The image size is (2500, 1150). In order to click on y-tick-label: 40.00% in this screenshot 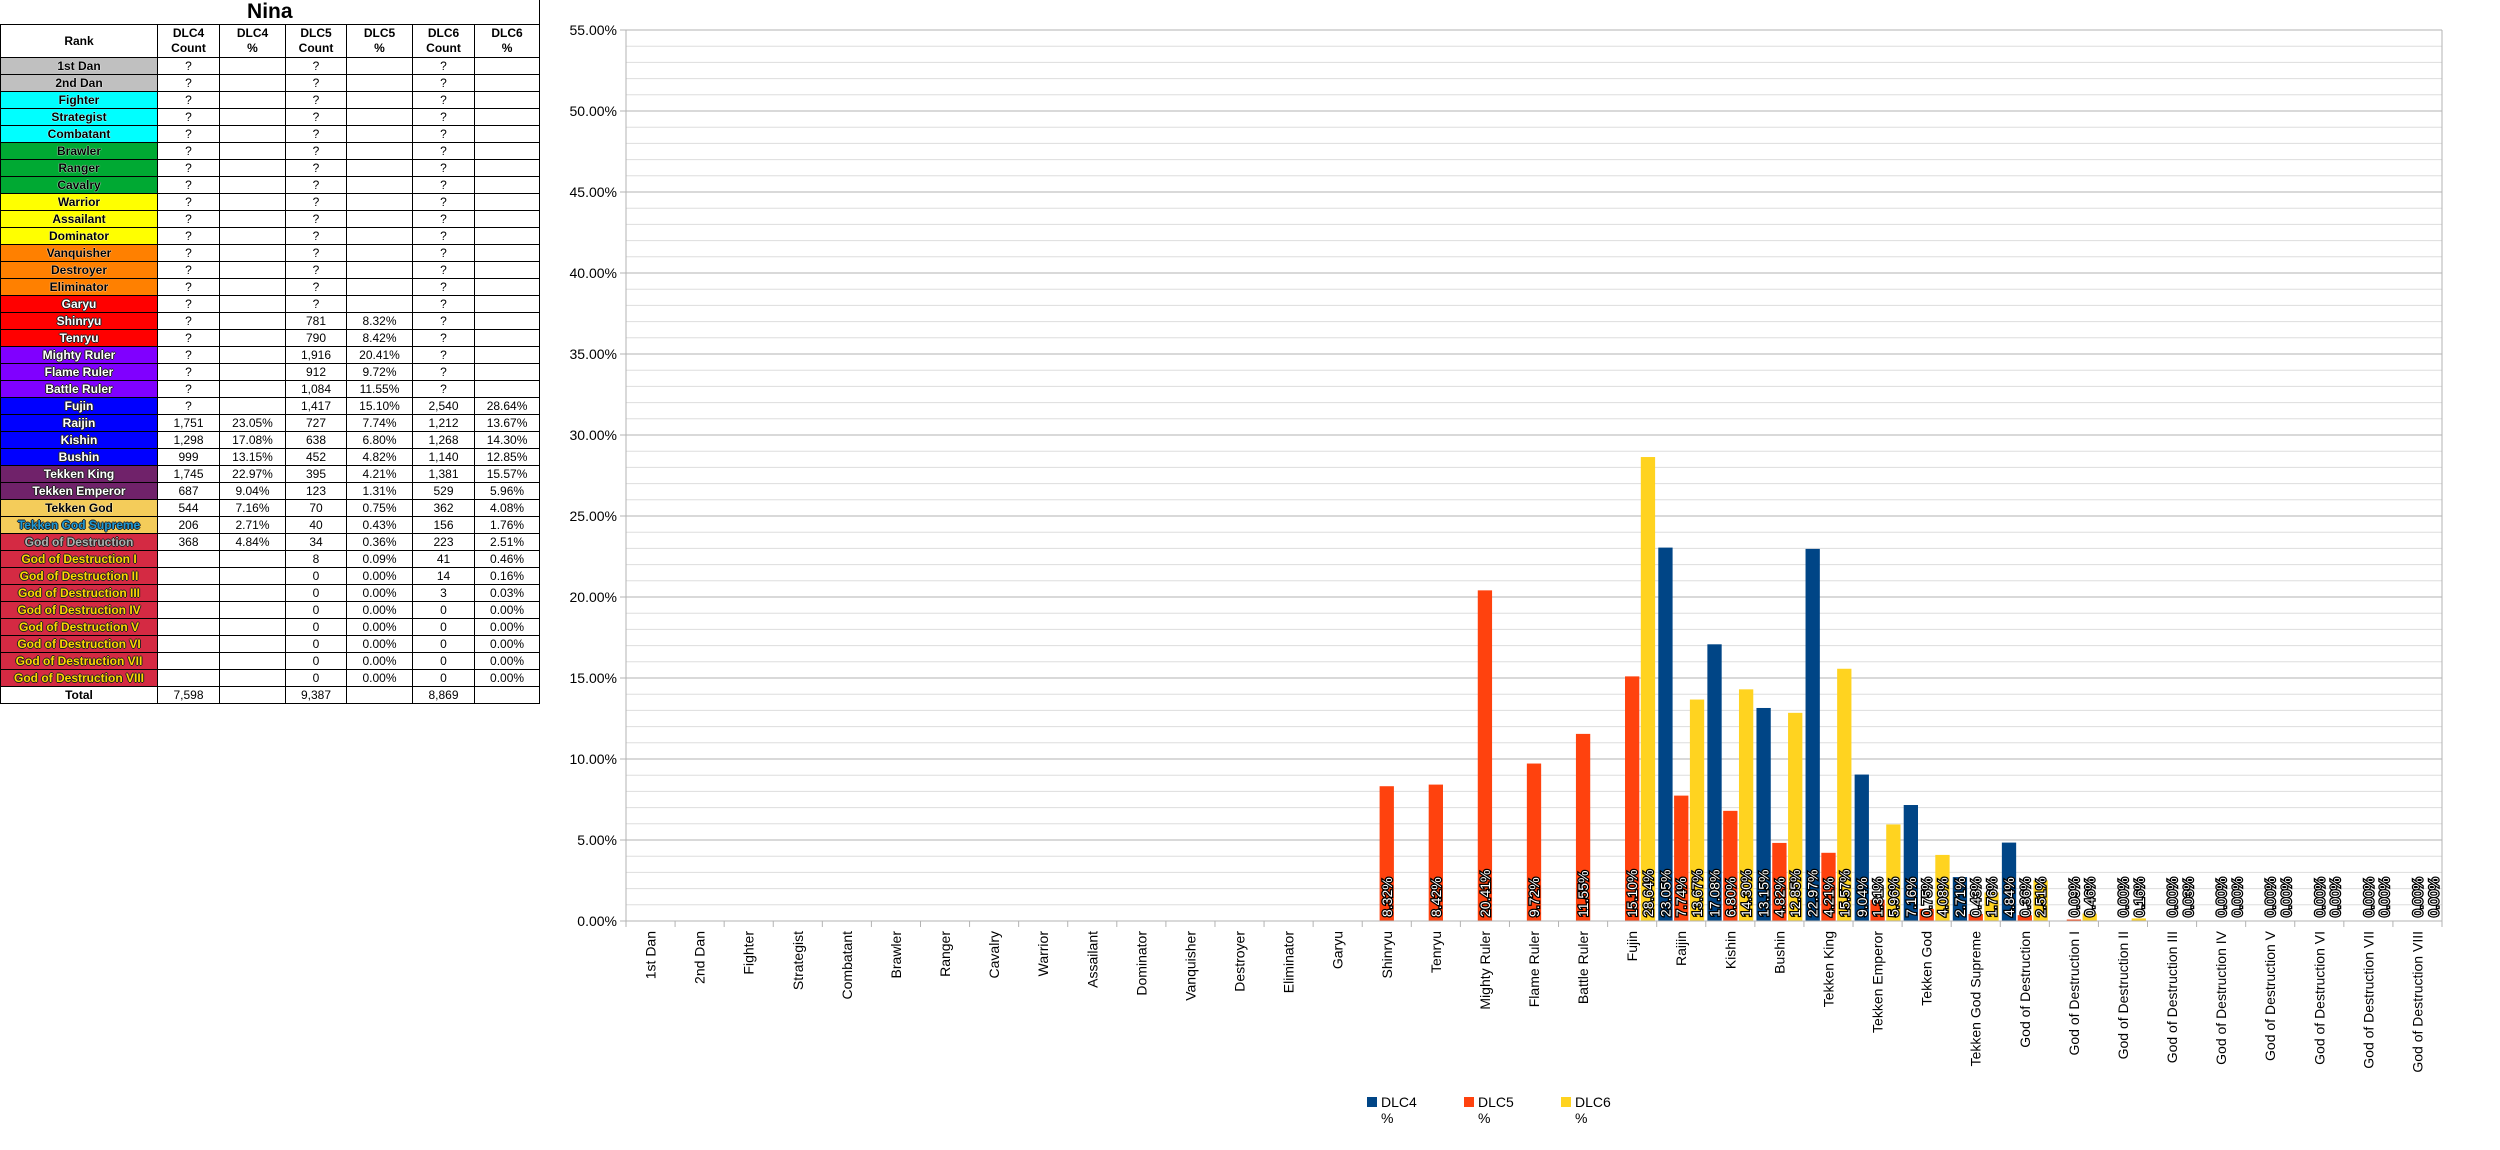, I will do `click(593, 273)`.